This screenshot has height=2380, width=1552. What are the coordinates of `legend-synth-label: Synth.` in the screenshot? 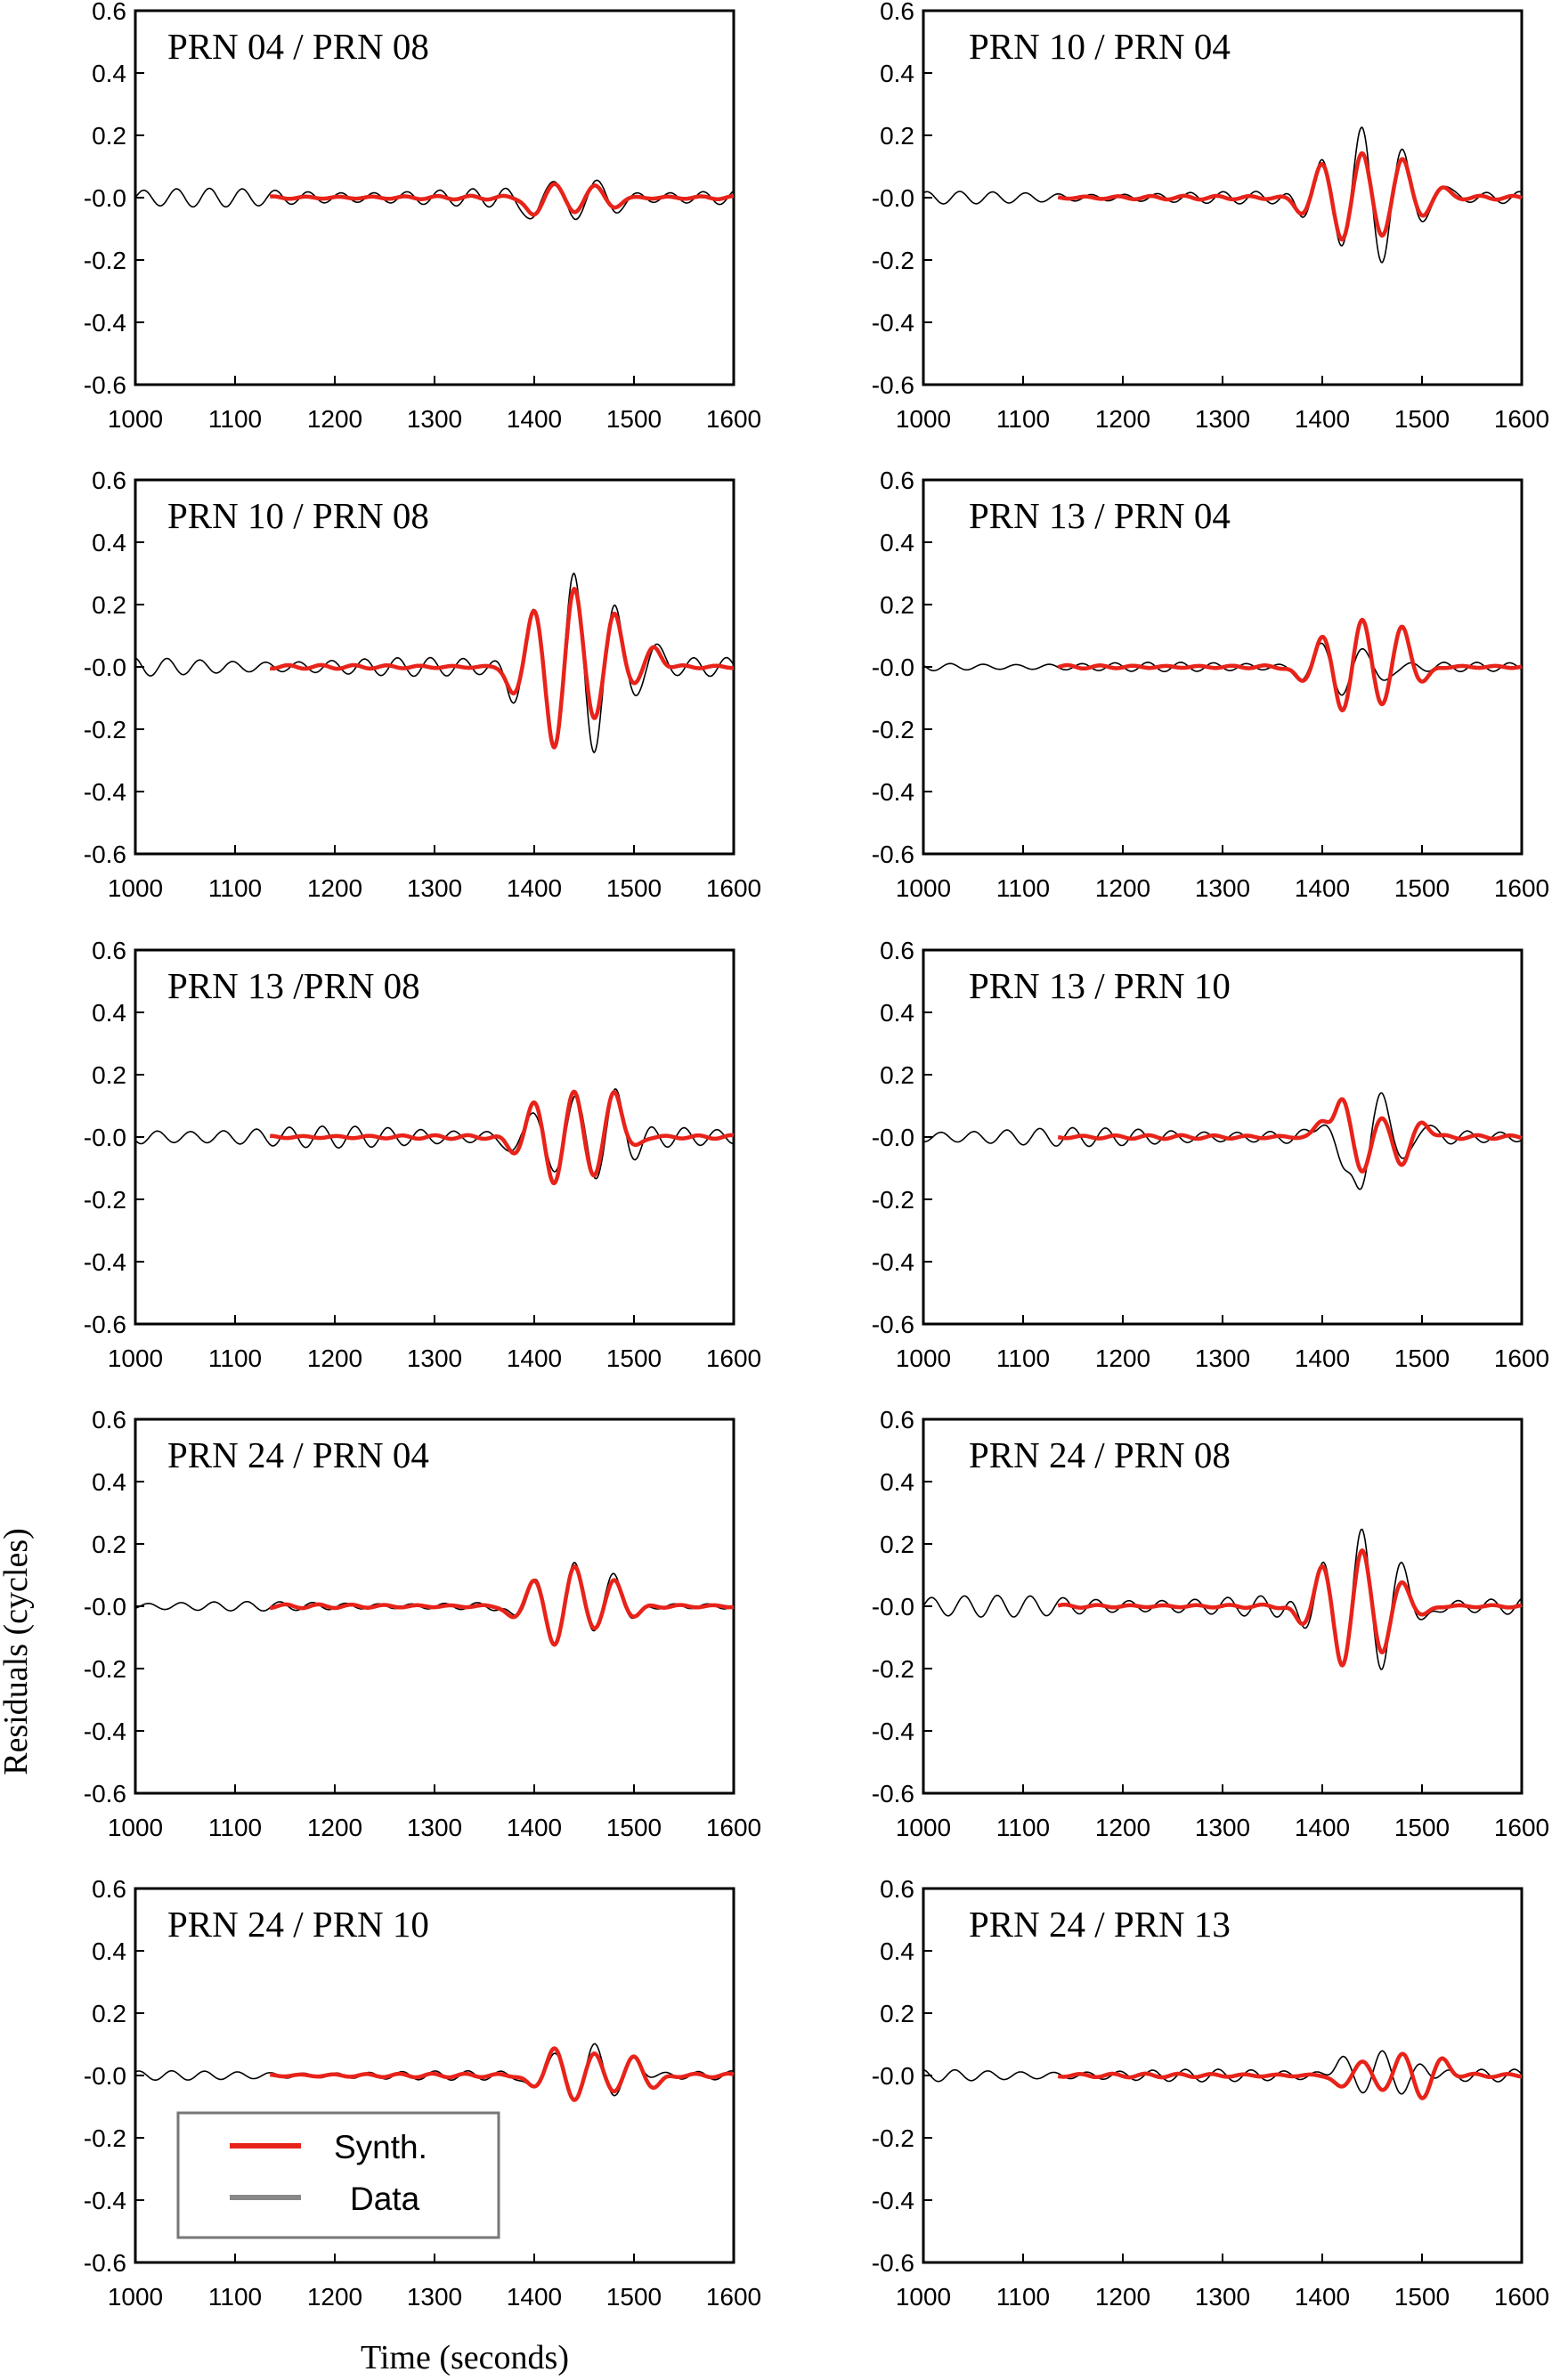 It's located at (380, 2147).